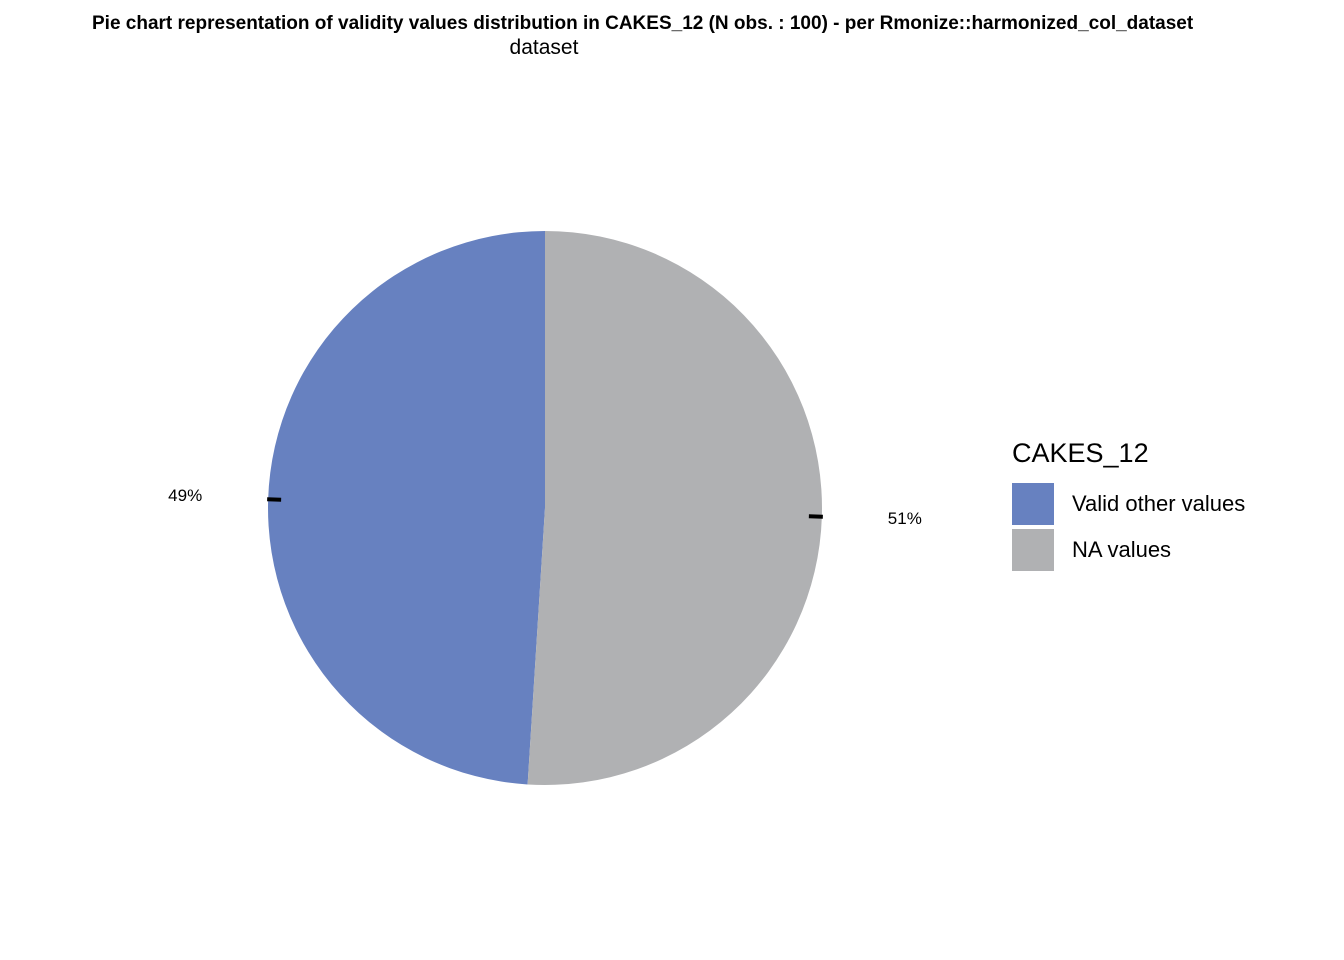 This screenshot has width=1344, height=960. I want to click on legend-label-valid: Valid other values, so click(1159, 503).